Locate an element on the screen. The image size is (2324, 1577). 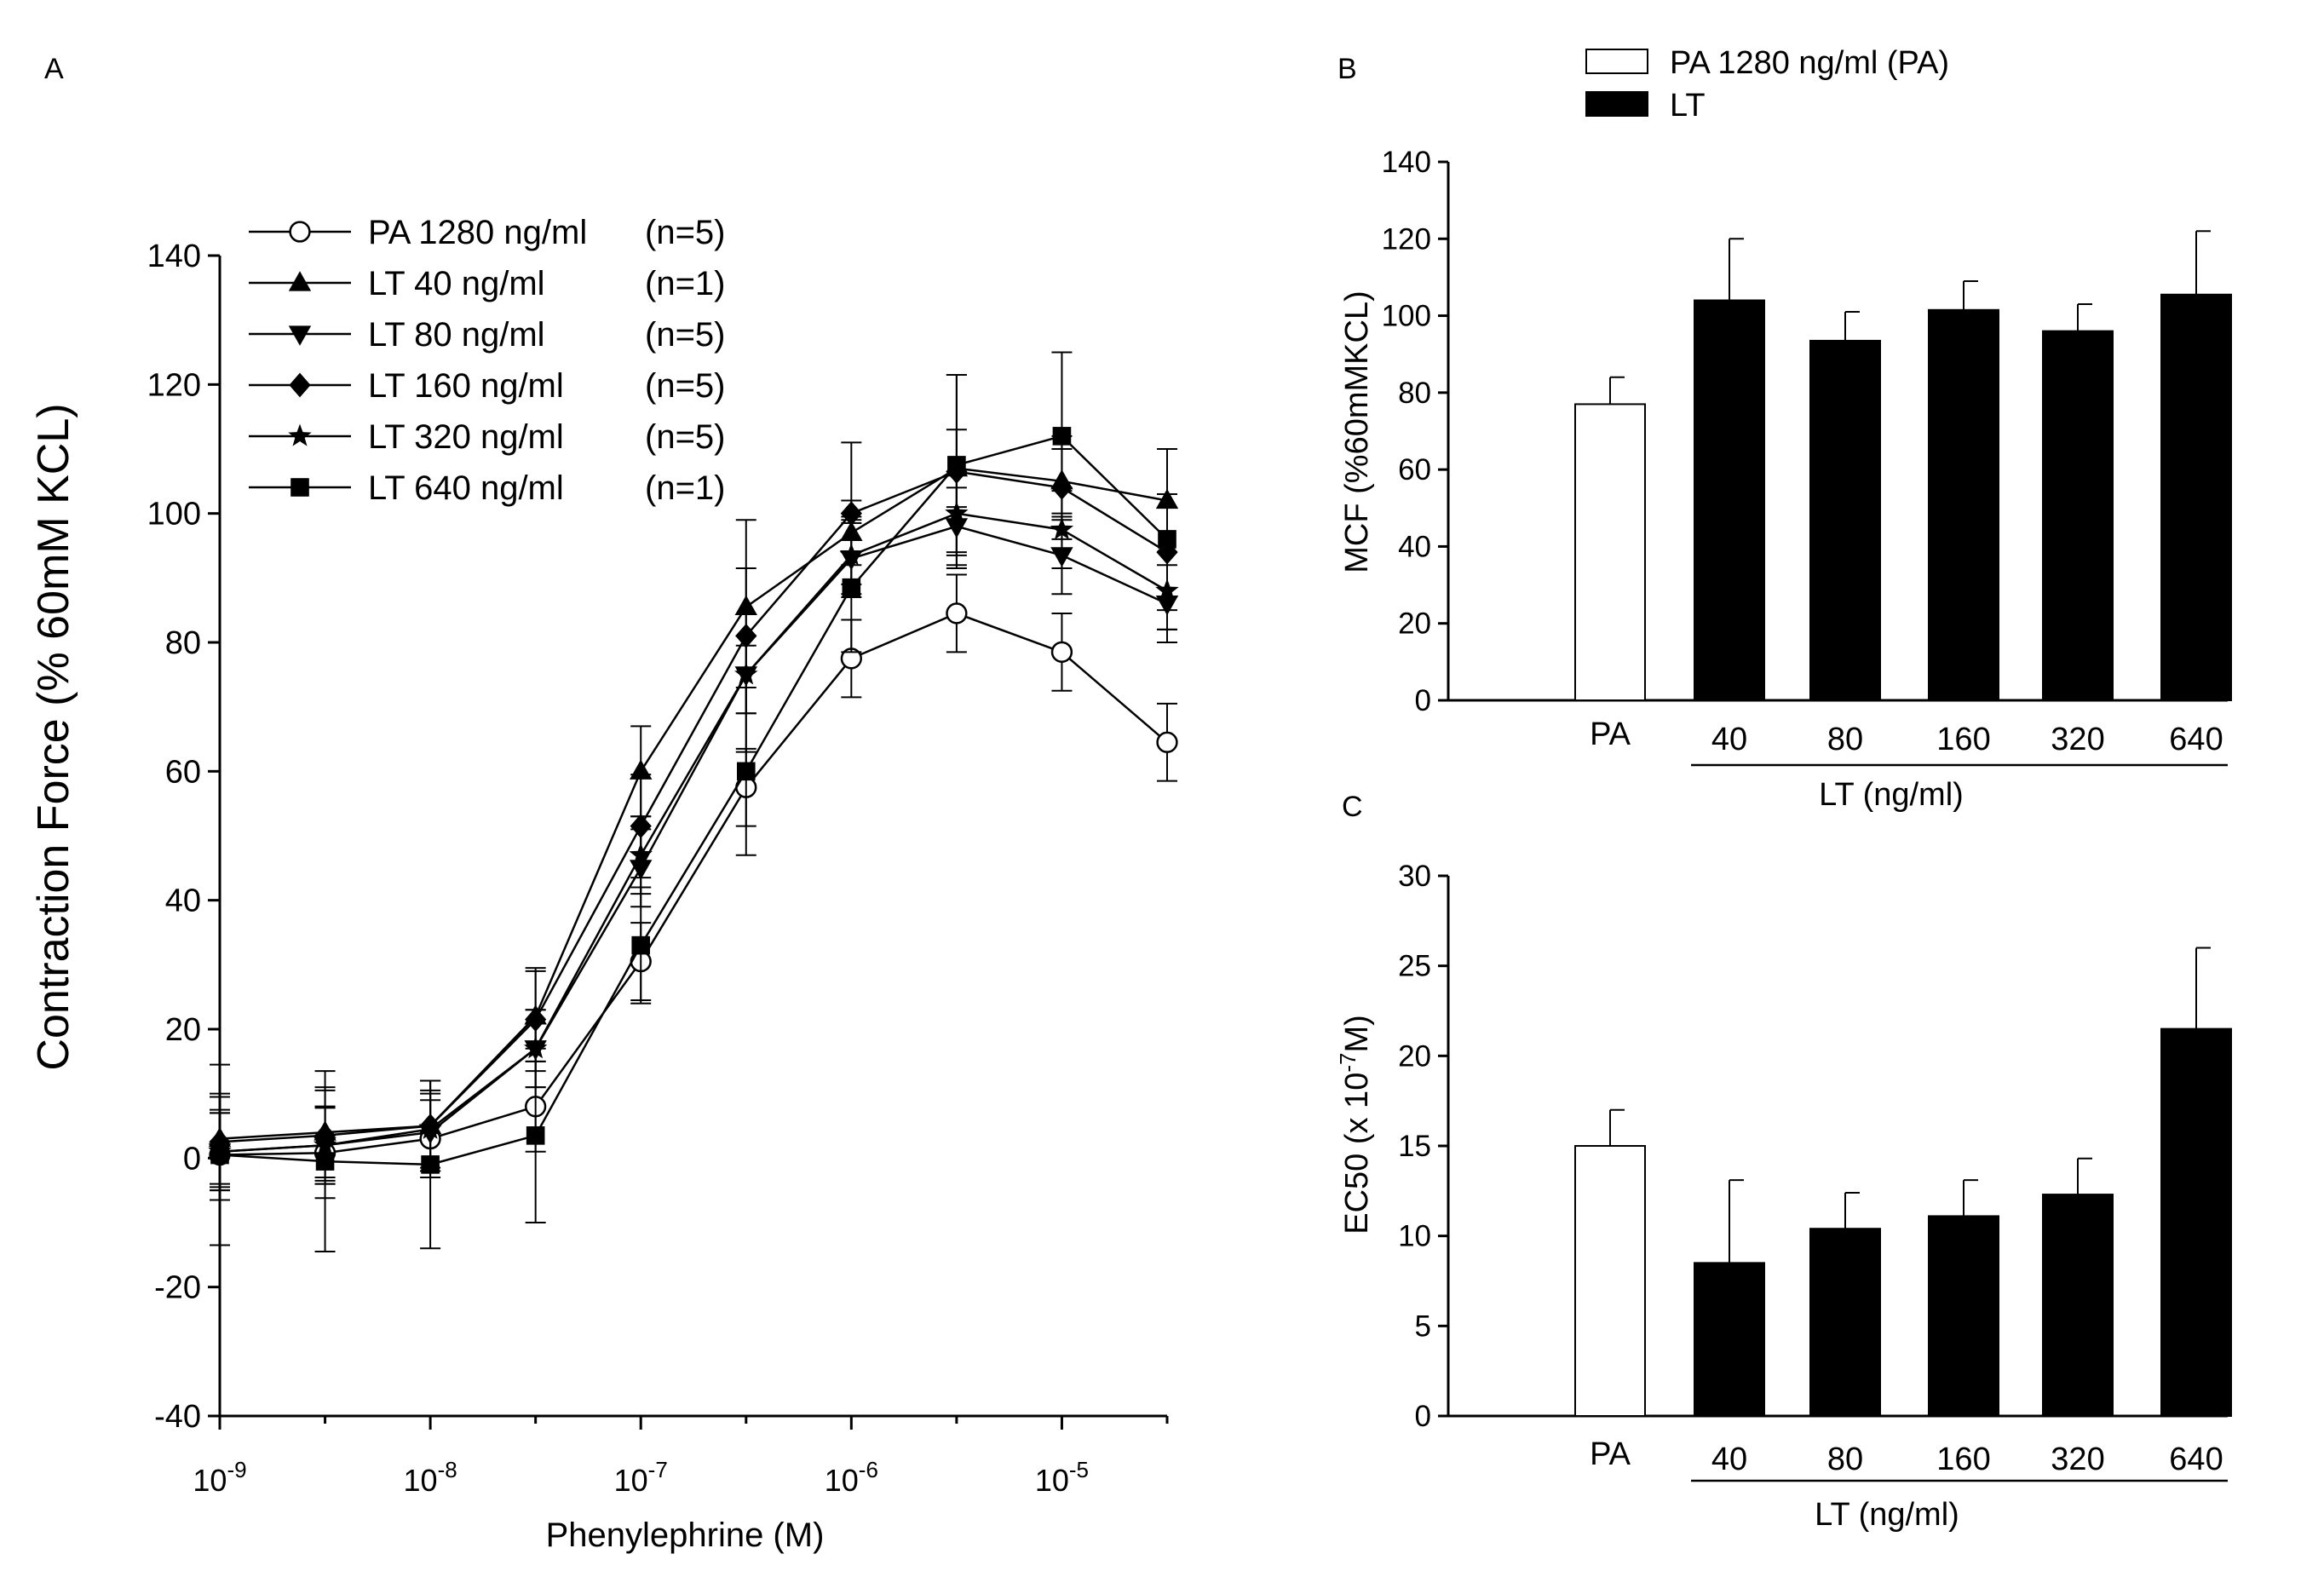
legend-label: PA 1280 ng/ml is located at coordinates (477, 232).